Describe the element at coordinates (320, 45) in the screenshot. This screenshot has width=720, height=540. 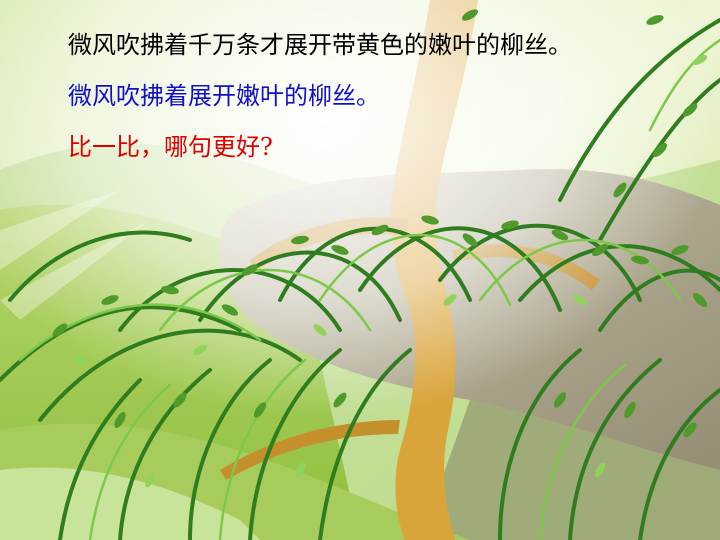
I see `sentence-long: 微风吹拂着千万条才展开带黄色的嫩叶的柳丝。` at that location.